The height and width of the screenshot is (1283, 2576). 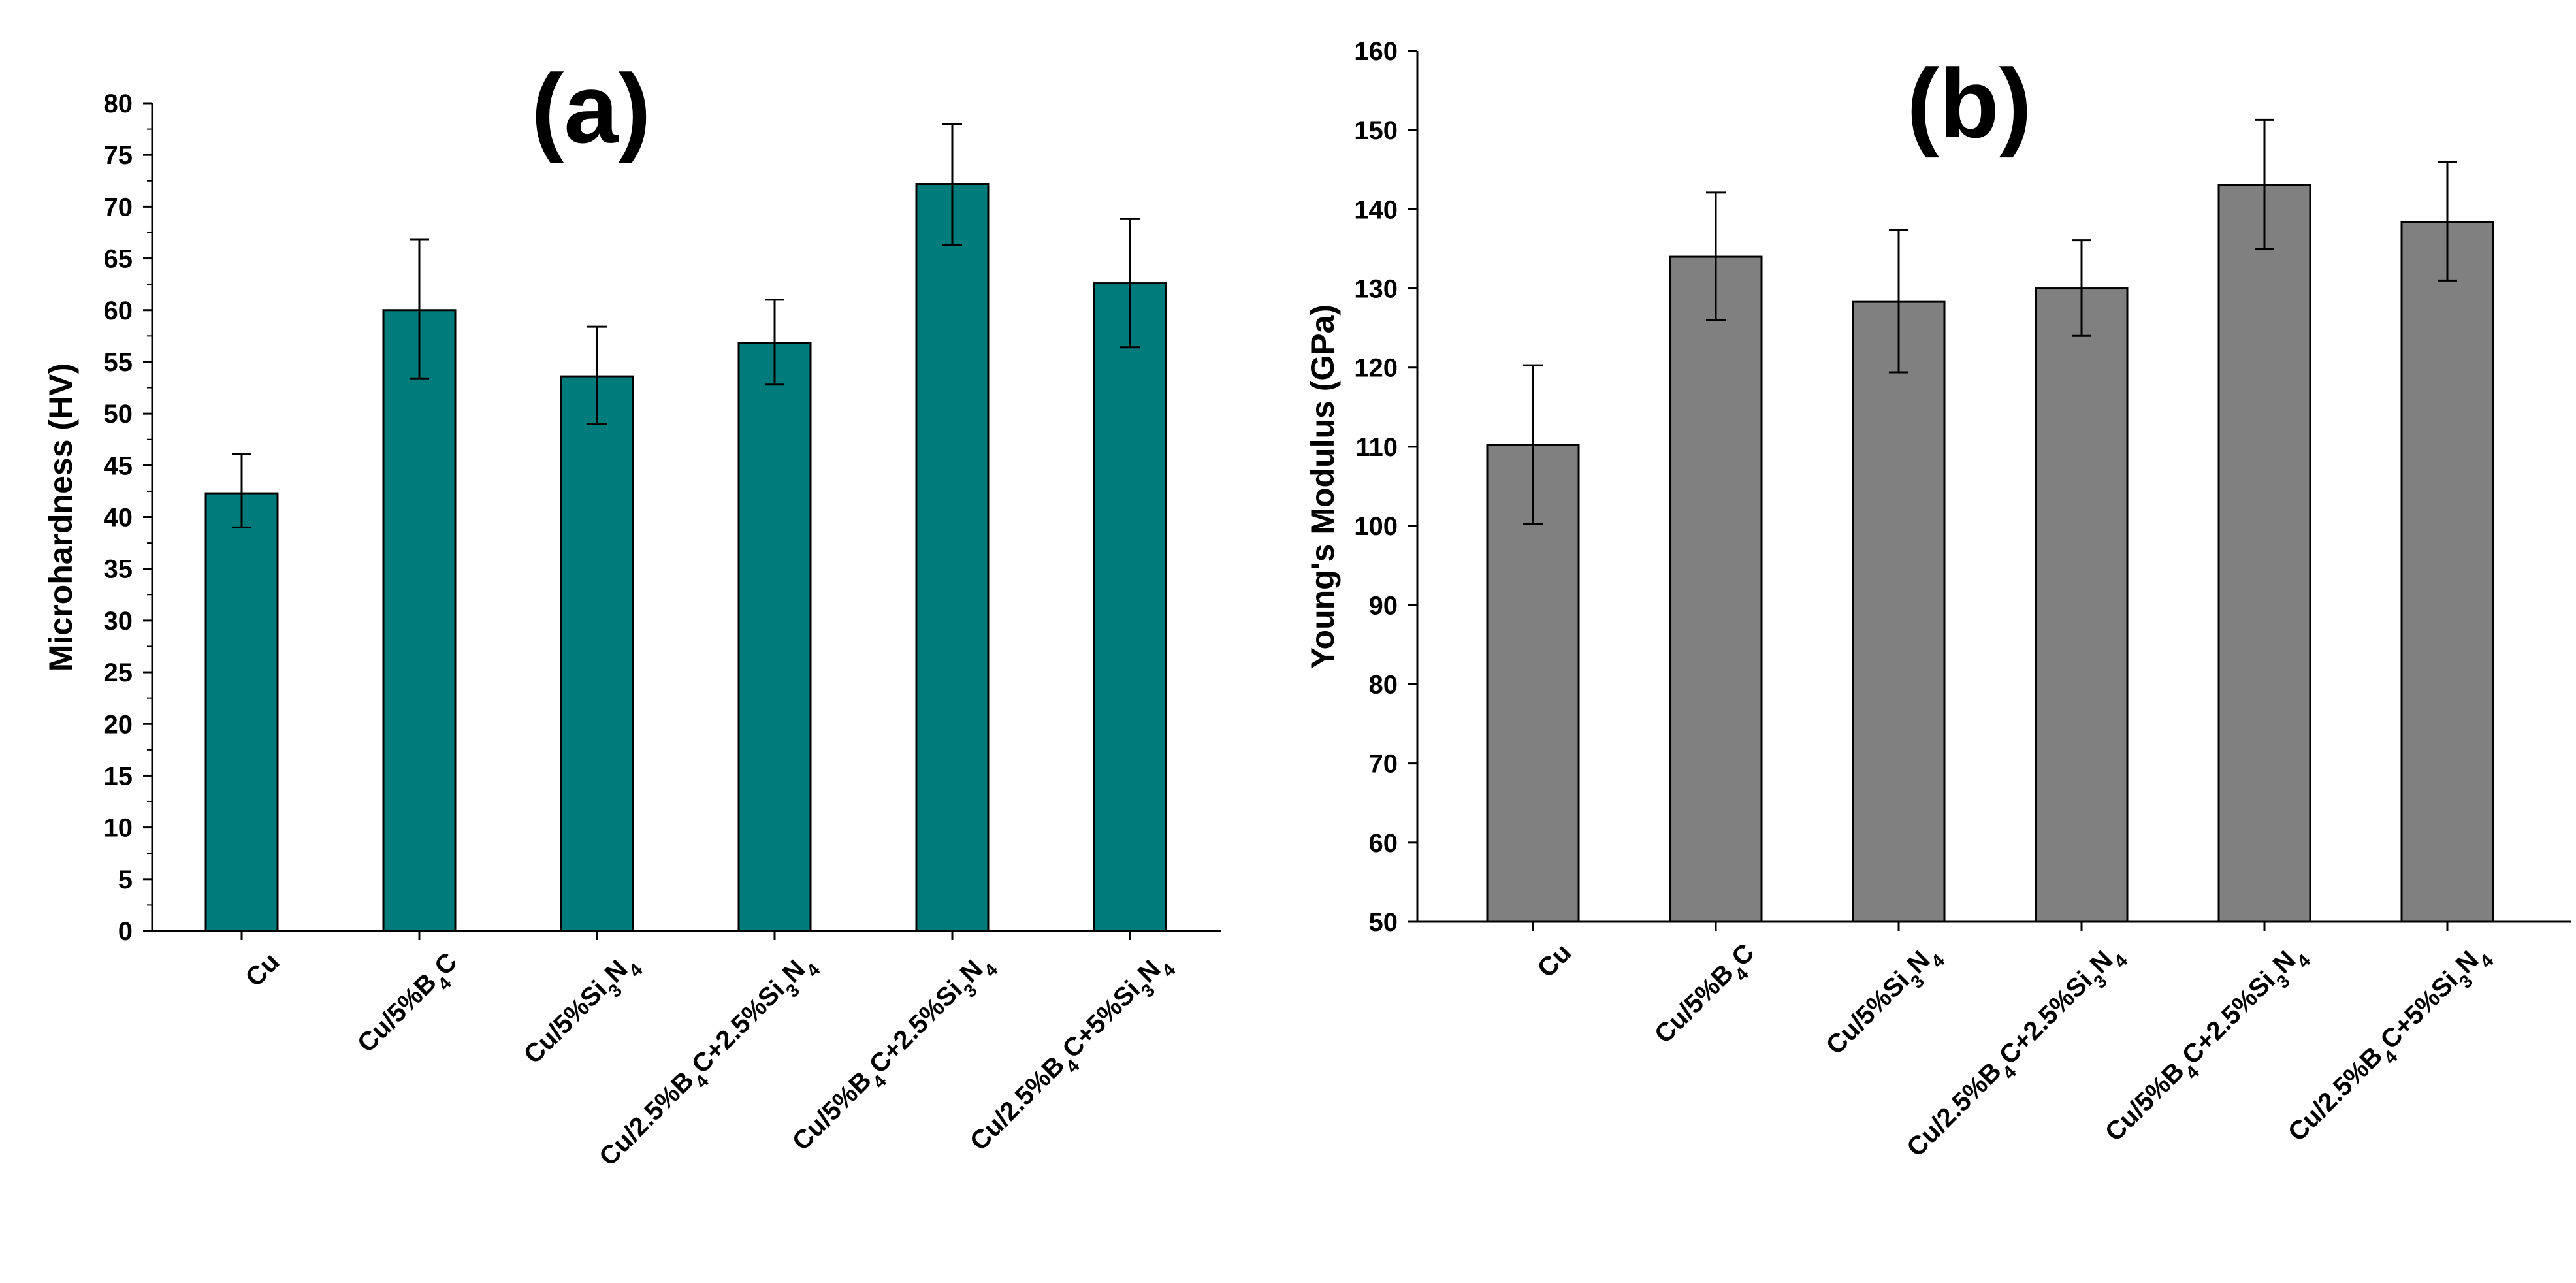 I want to click on y-tick-label: 130, so click(x=1376, y=289).